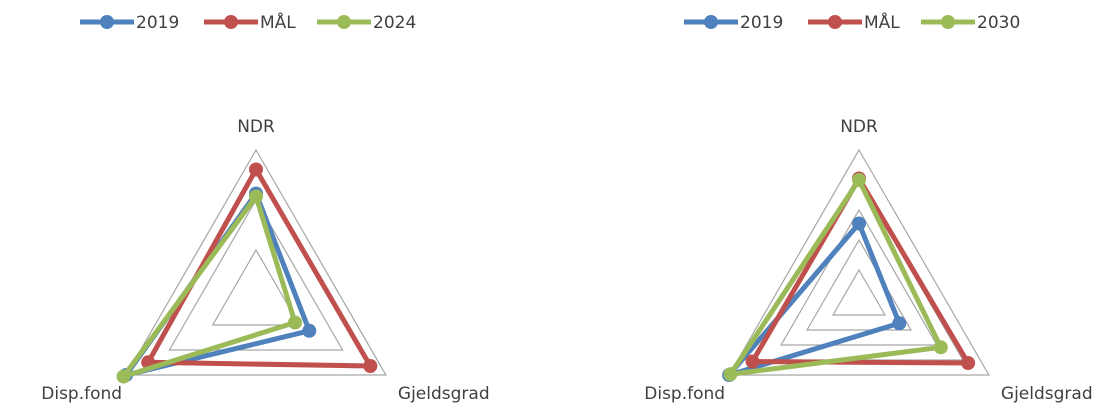 This screenshot has width=1120, height=417. I want to click on legend-item: 2030, so click(970, 23).